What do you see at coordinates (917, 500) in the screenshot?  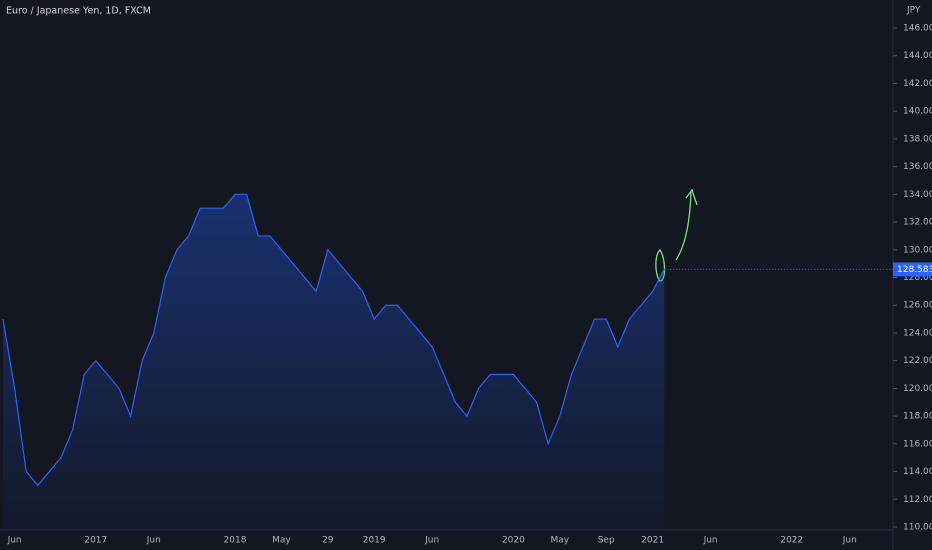 I see `y-tick-label: 112.000` at bounding box center [917, 500].